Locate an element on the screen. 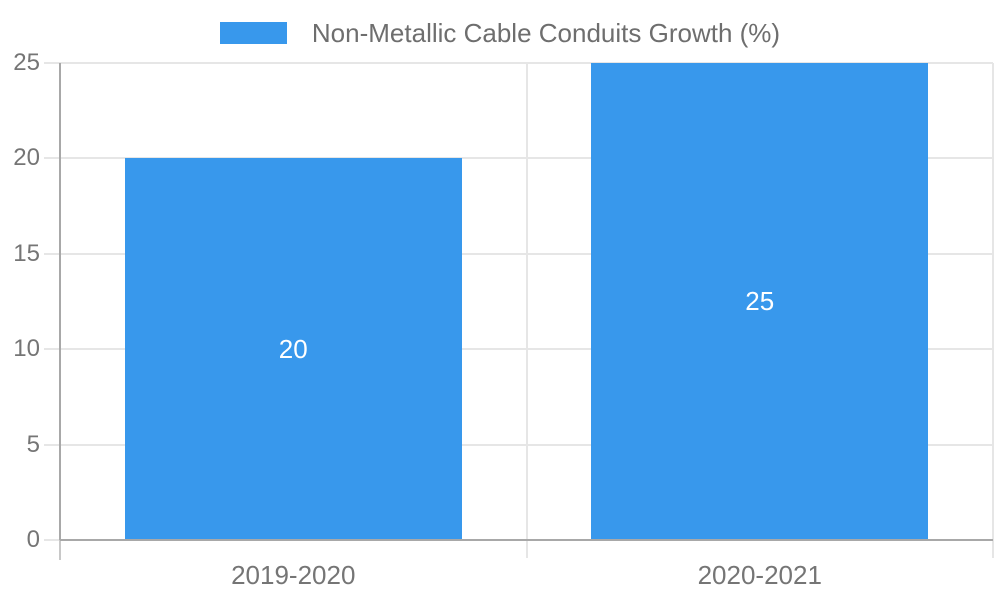  y-axis-tick-extension is located at coordinates (60, 550).